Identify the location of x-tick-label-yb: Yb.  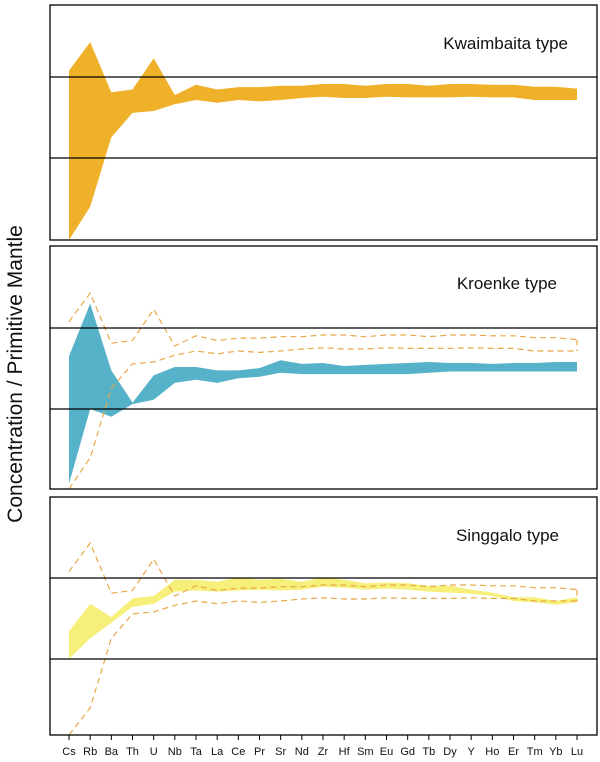
(555, 752).